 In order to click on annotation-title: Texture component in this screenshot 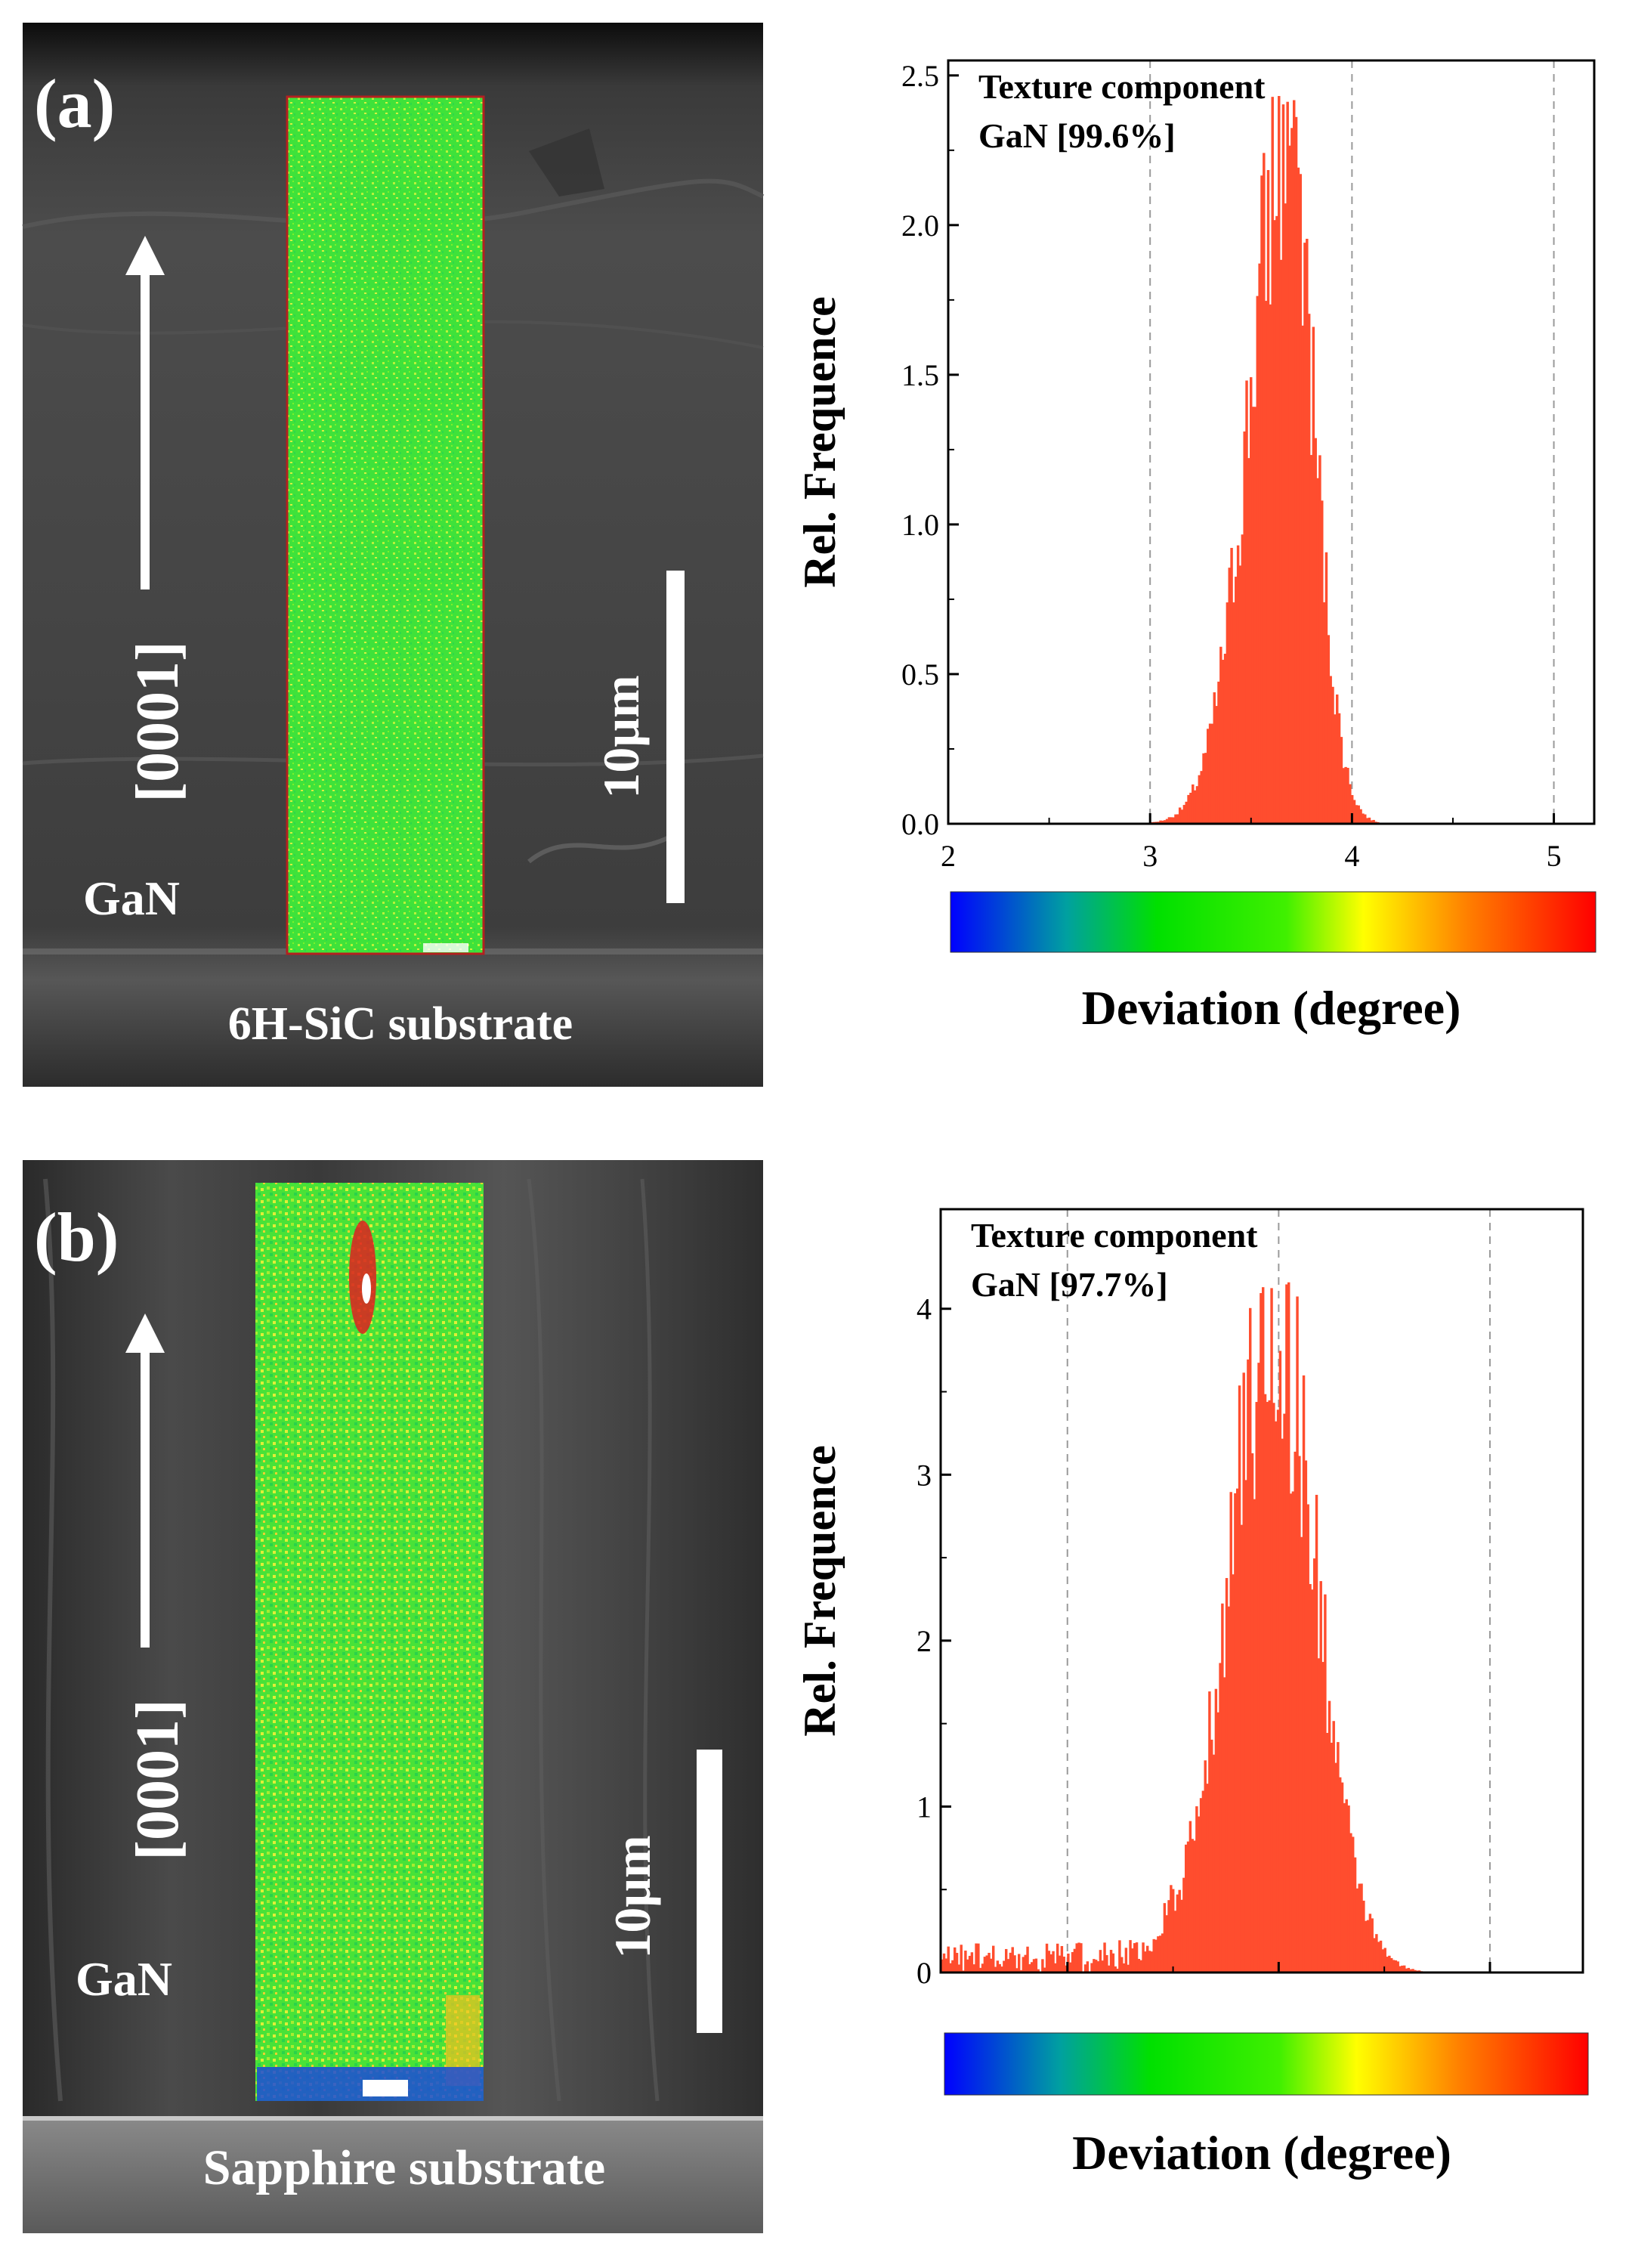, I will do `click(1122, 86)`.